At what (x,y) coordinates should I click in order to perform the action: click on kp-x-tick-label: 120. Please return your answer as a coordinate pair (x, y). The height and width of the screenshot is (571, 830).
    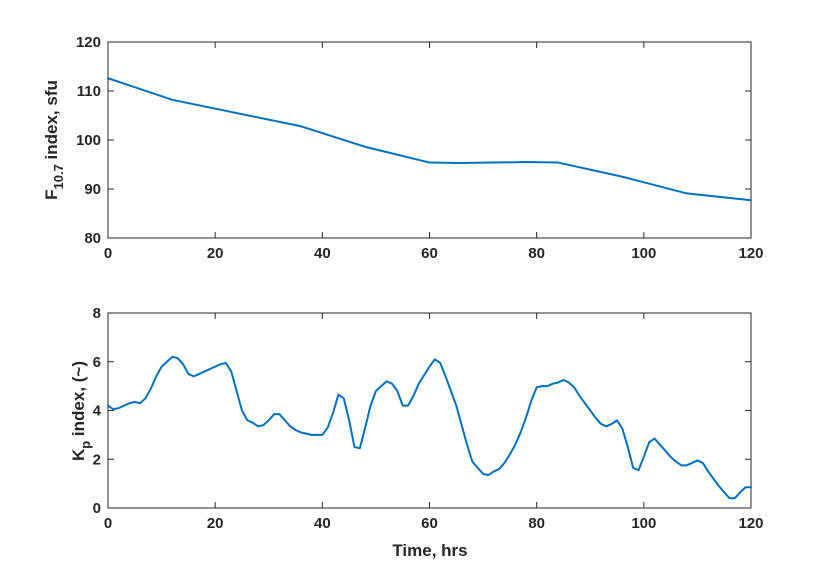
    Looking at the image, I should click on (750, 523).